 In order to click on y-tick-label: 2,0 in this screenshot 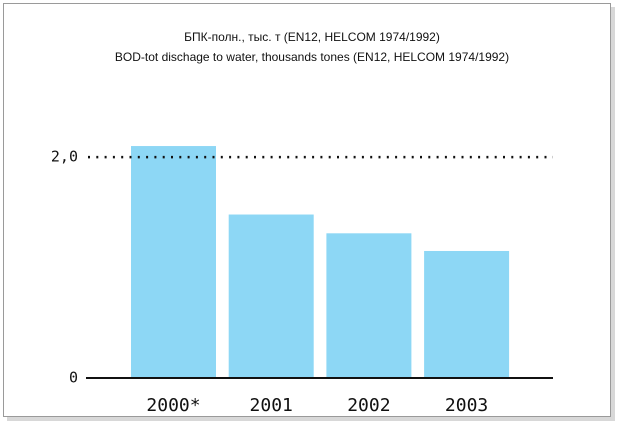, I will do `click(64, 157)`.